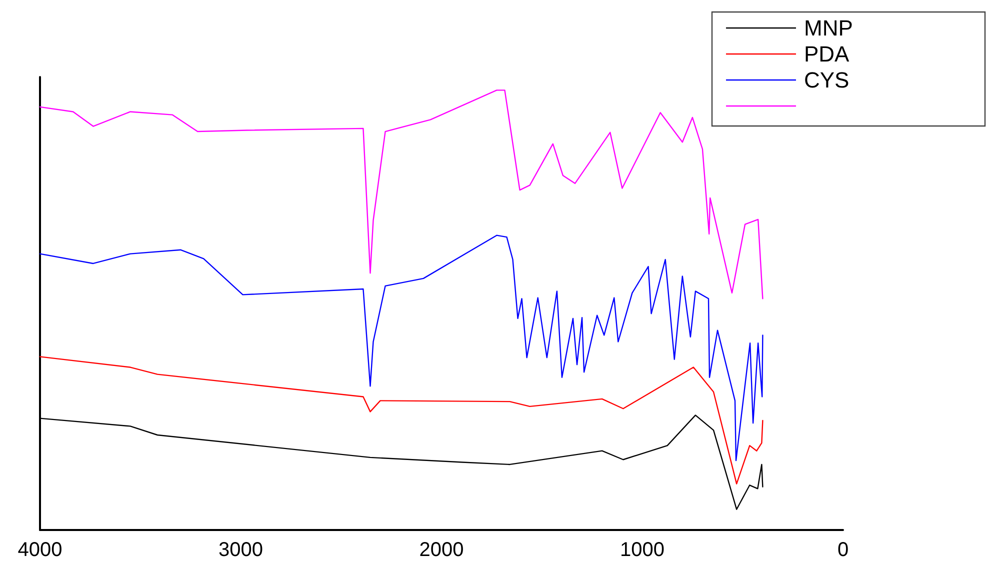 The image size is (989, 568). Describe the element at coordinates (827, 80) in the screenshot. I see `legend-label: CYS` at that location.